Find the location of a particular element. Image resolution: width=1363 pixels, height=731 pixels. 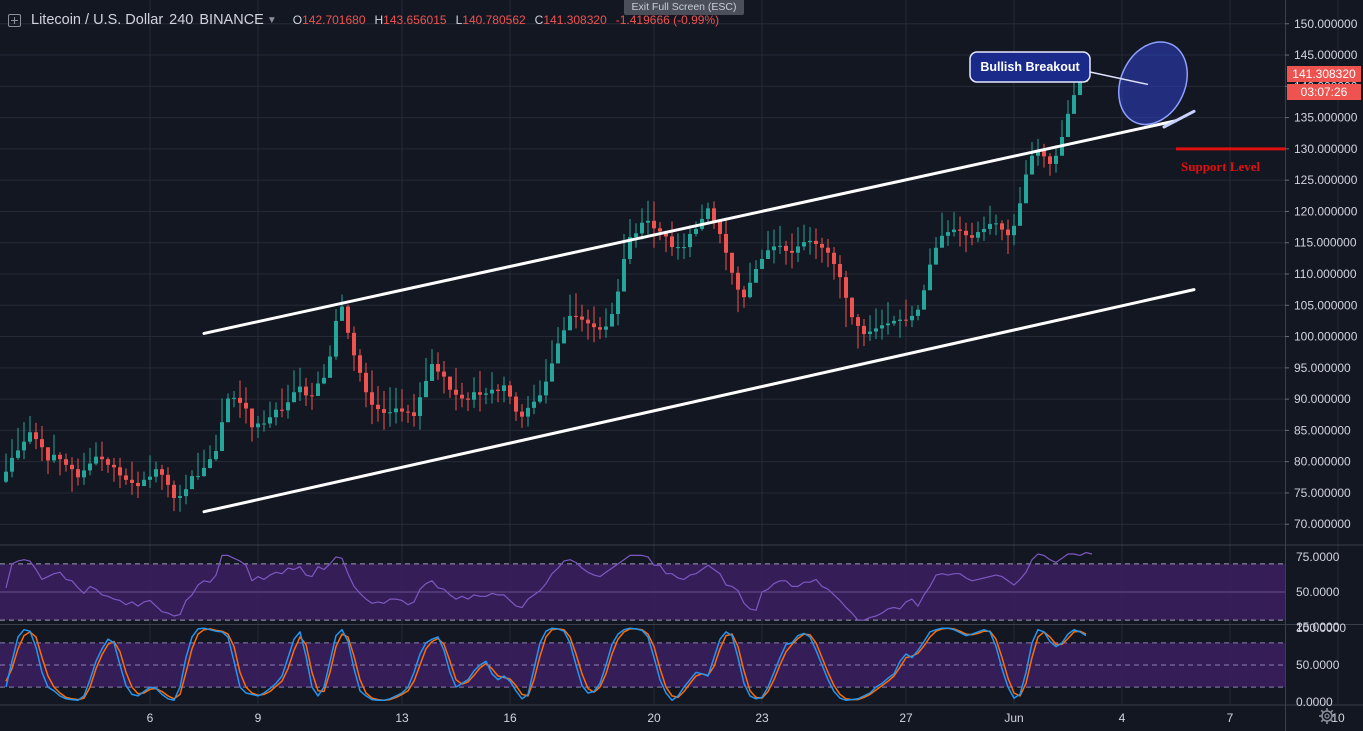

gear-icon is located at coordinates (1327, 716).